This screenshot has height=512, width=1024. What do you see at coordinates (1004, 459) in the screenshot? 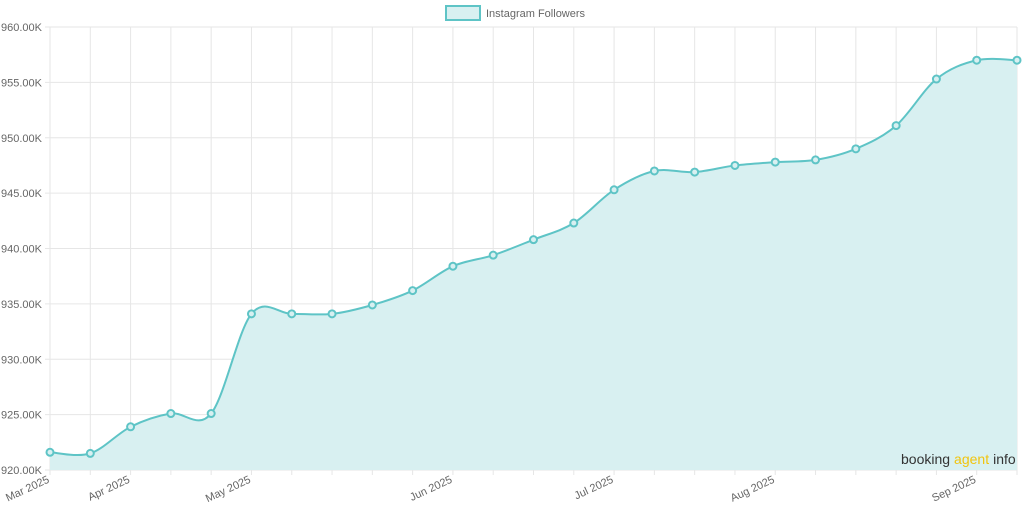
I see `watermark-part-info: info` at bounding box center [1004, 459].